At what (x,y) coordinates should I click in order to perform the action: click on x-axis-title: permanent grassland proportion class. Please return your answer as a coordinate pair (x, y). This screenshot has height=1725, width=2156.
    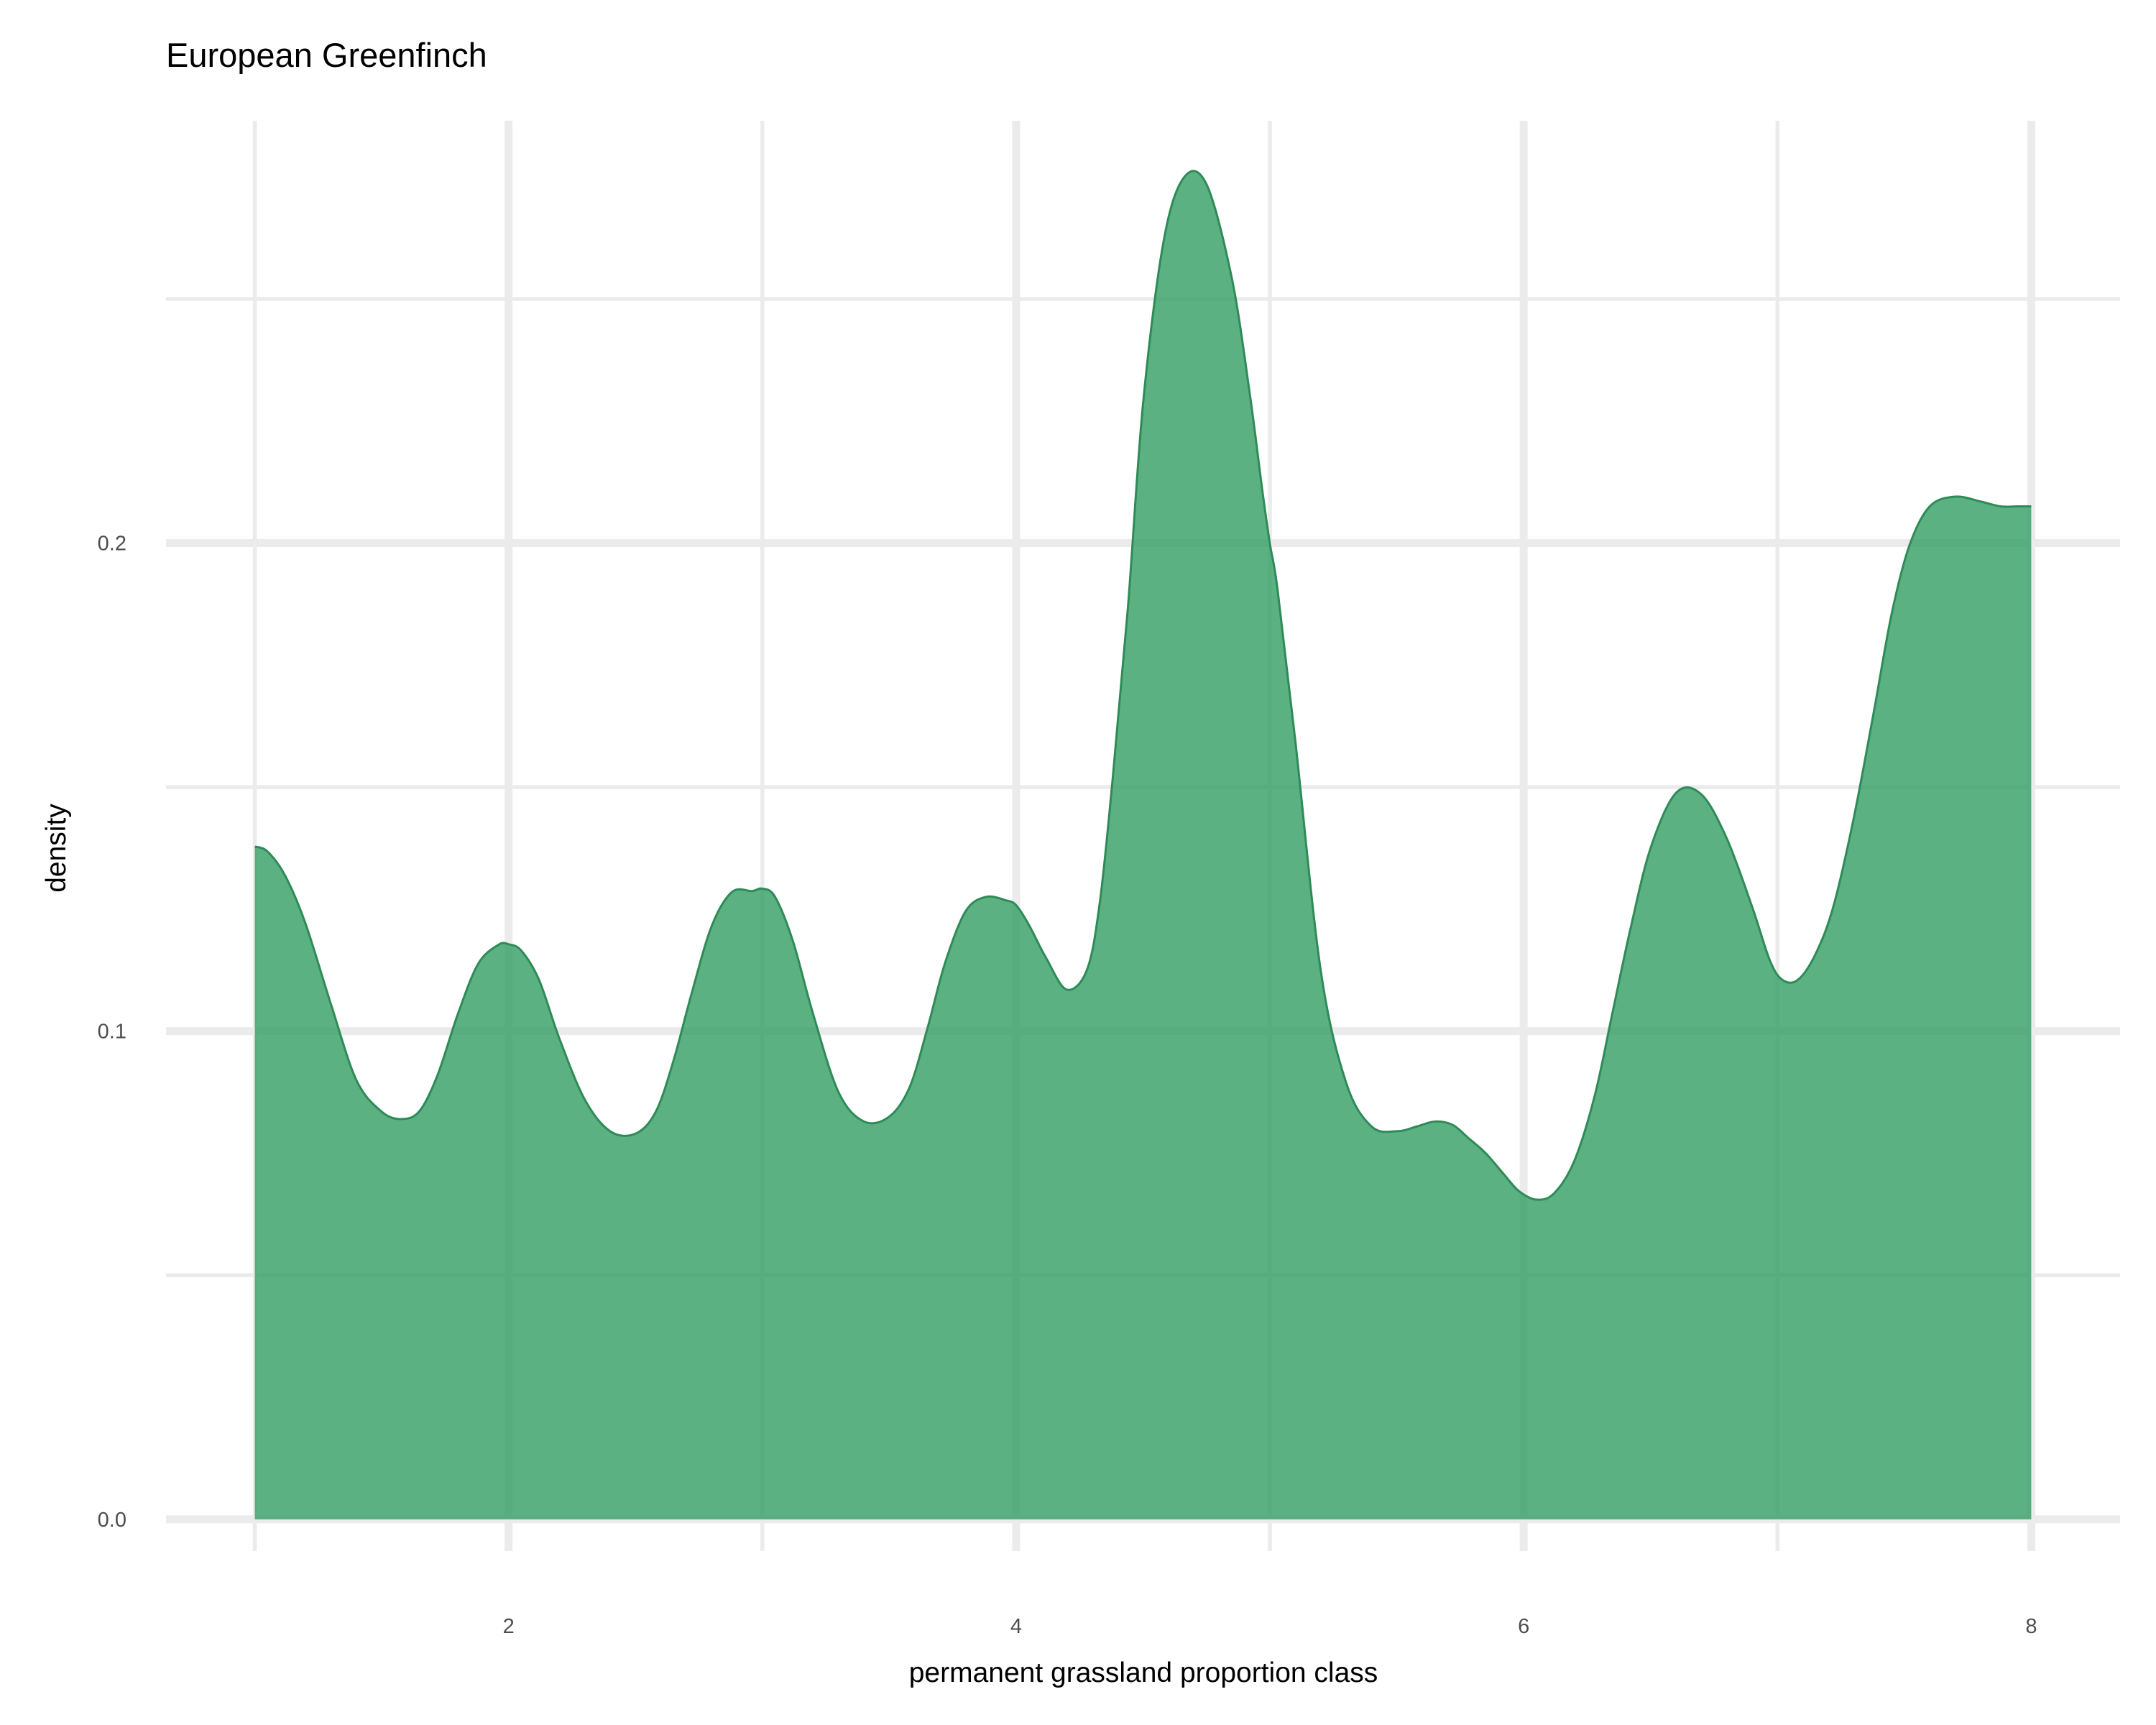
    Looking at the image, I should click on (1143, 1672).